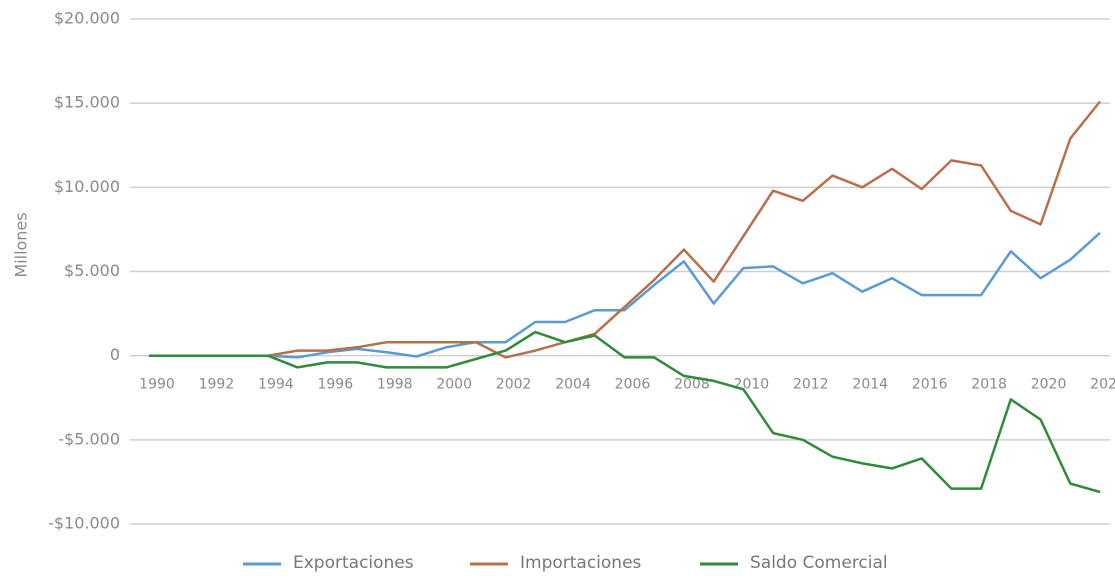  What do you see at coordinates (633, 385) in the screenshot?
I see `x-tick-label: 2006` at bounding box center [633, 385].